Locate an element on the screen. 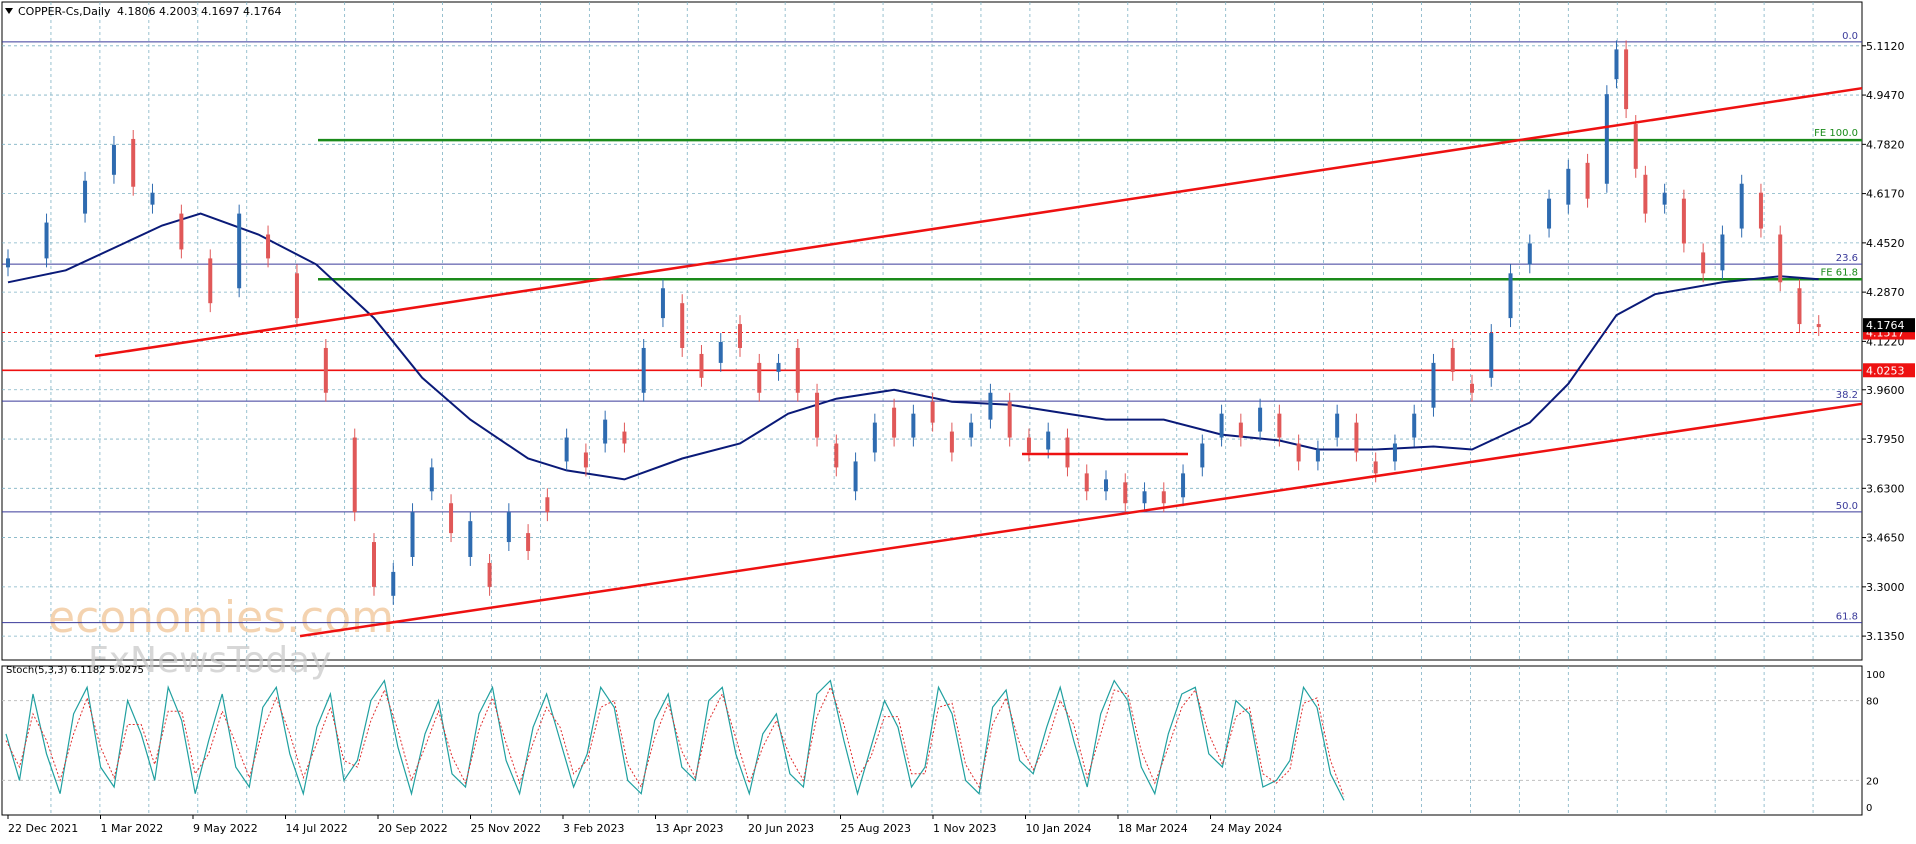  stoch-signal-line is located at coordinates (675, 741).